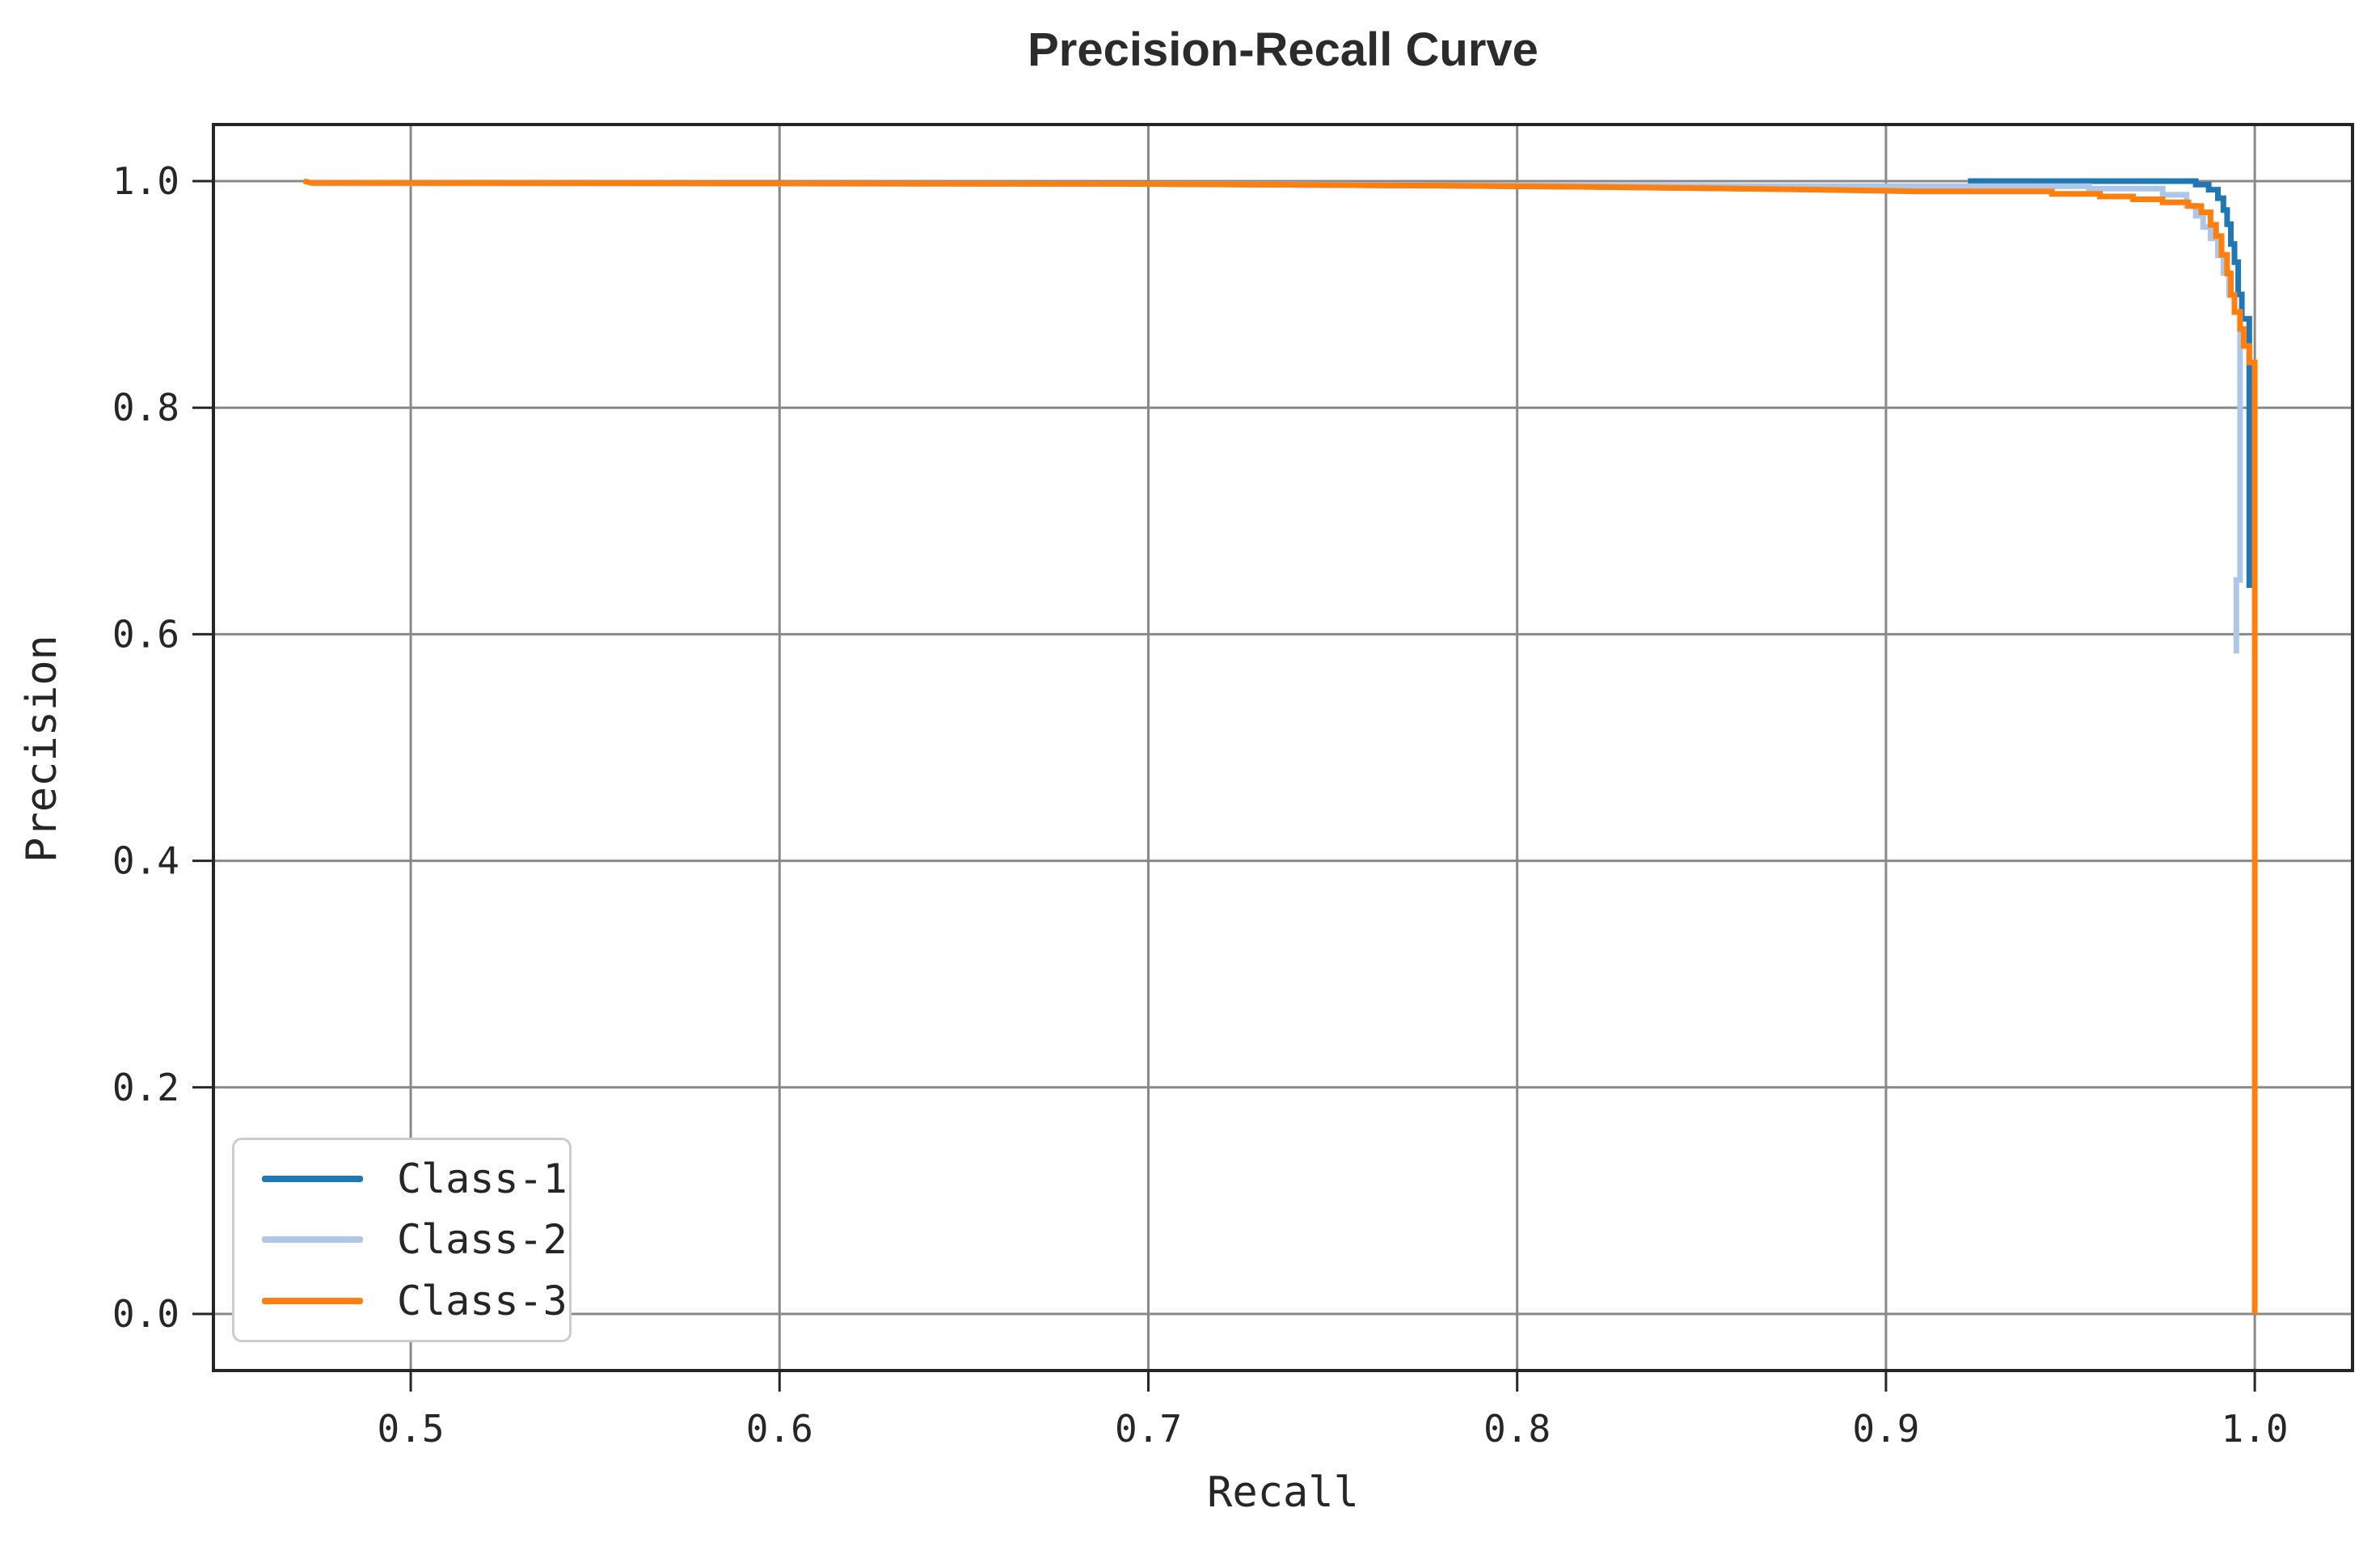 The height and width of the screenshot is (1546, 2380). Describe the element at coordinates (411, 1429) in the screenshot. I see `x-tick-label: 0.5` at that location.